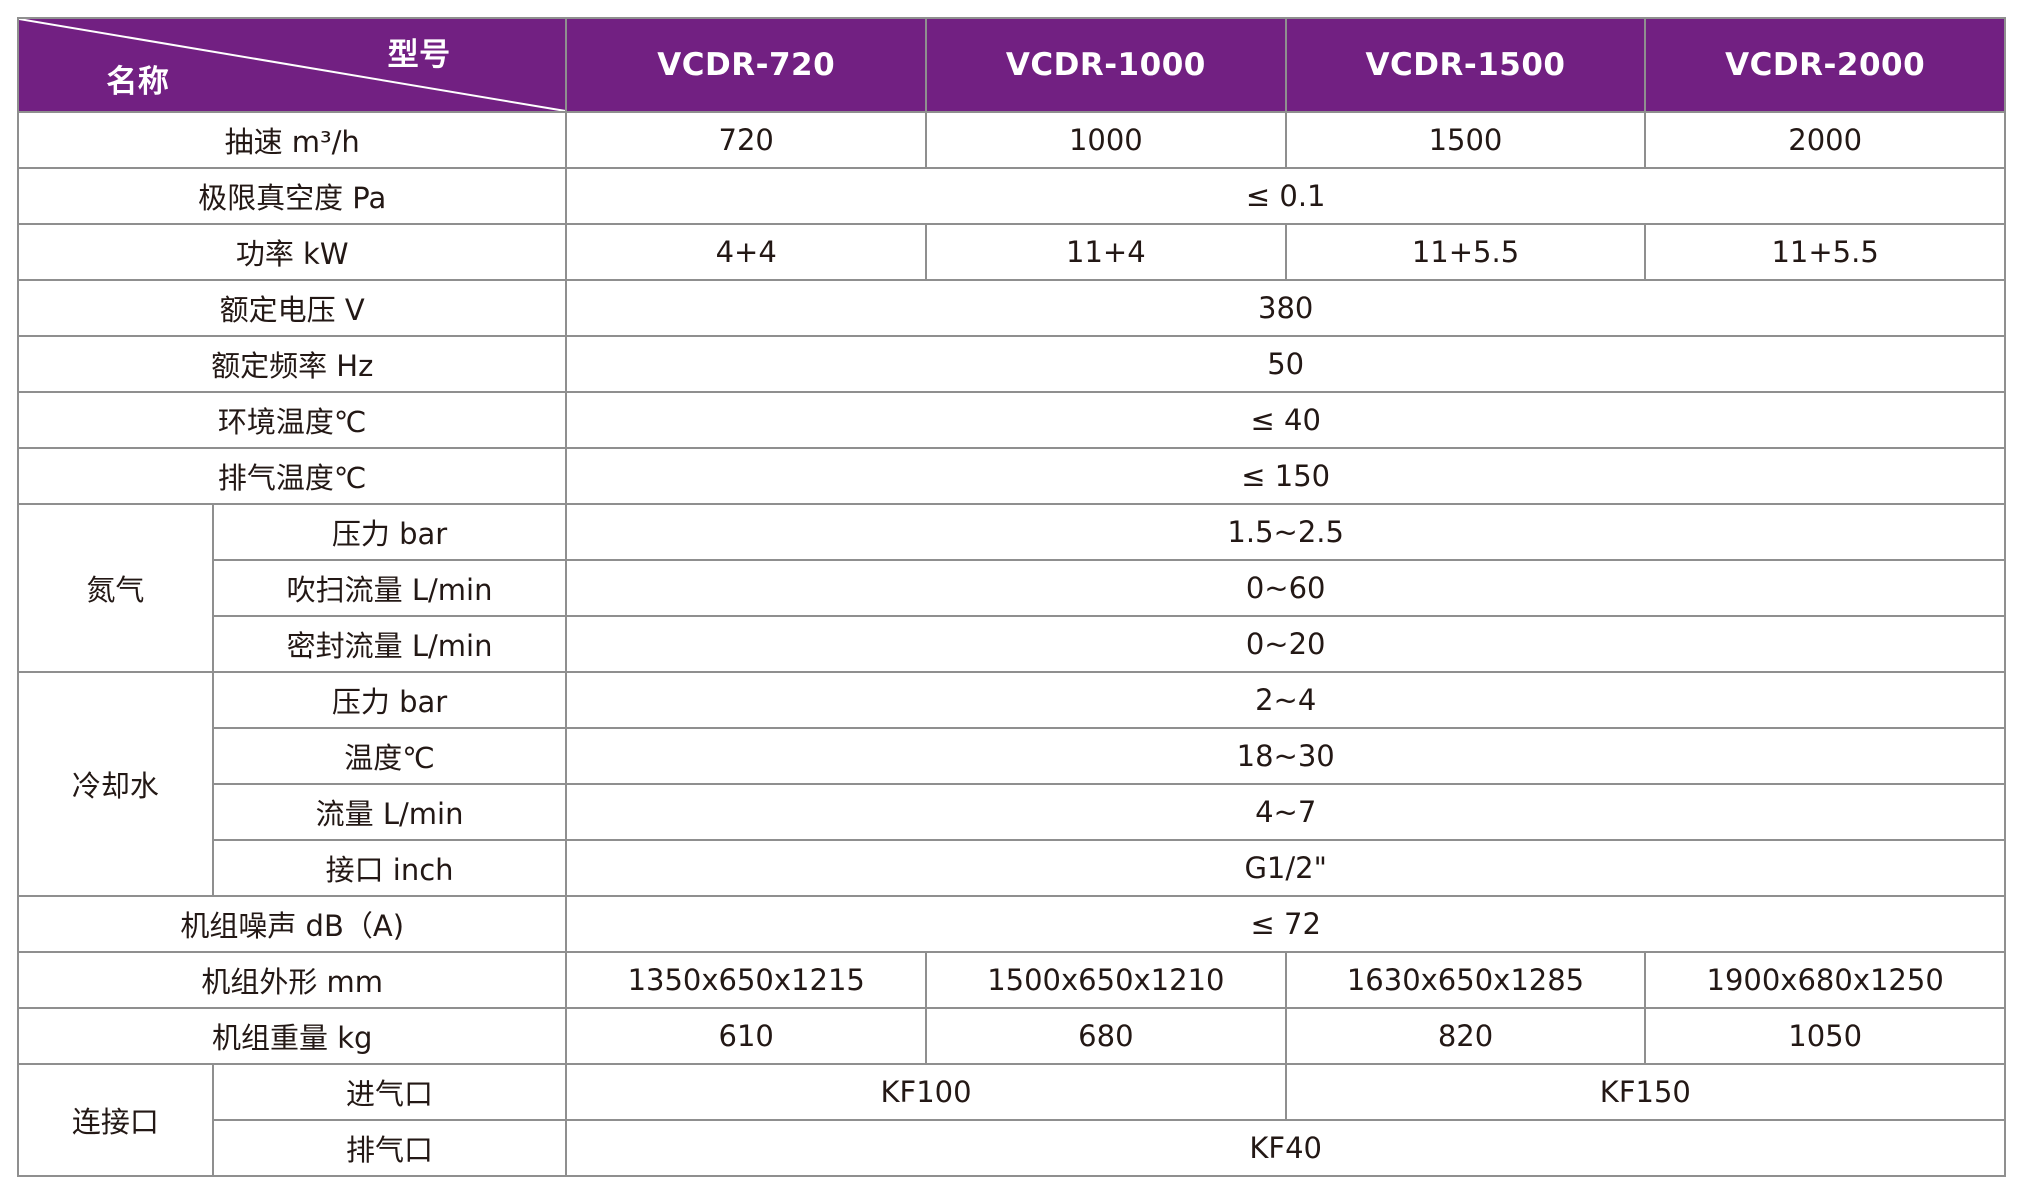  I want to click on cell-value-span: ≤ 0.1, so click(1285, 196).